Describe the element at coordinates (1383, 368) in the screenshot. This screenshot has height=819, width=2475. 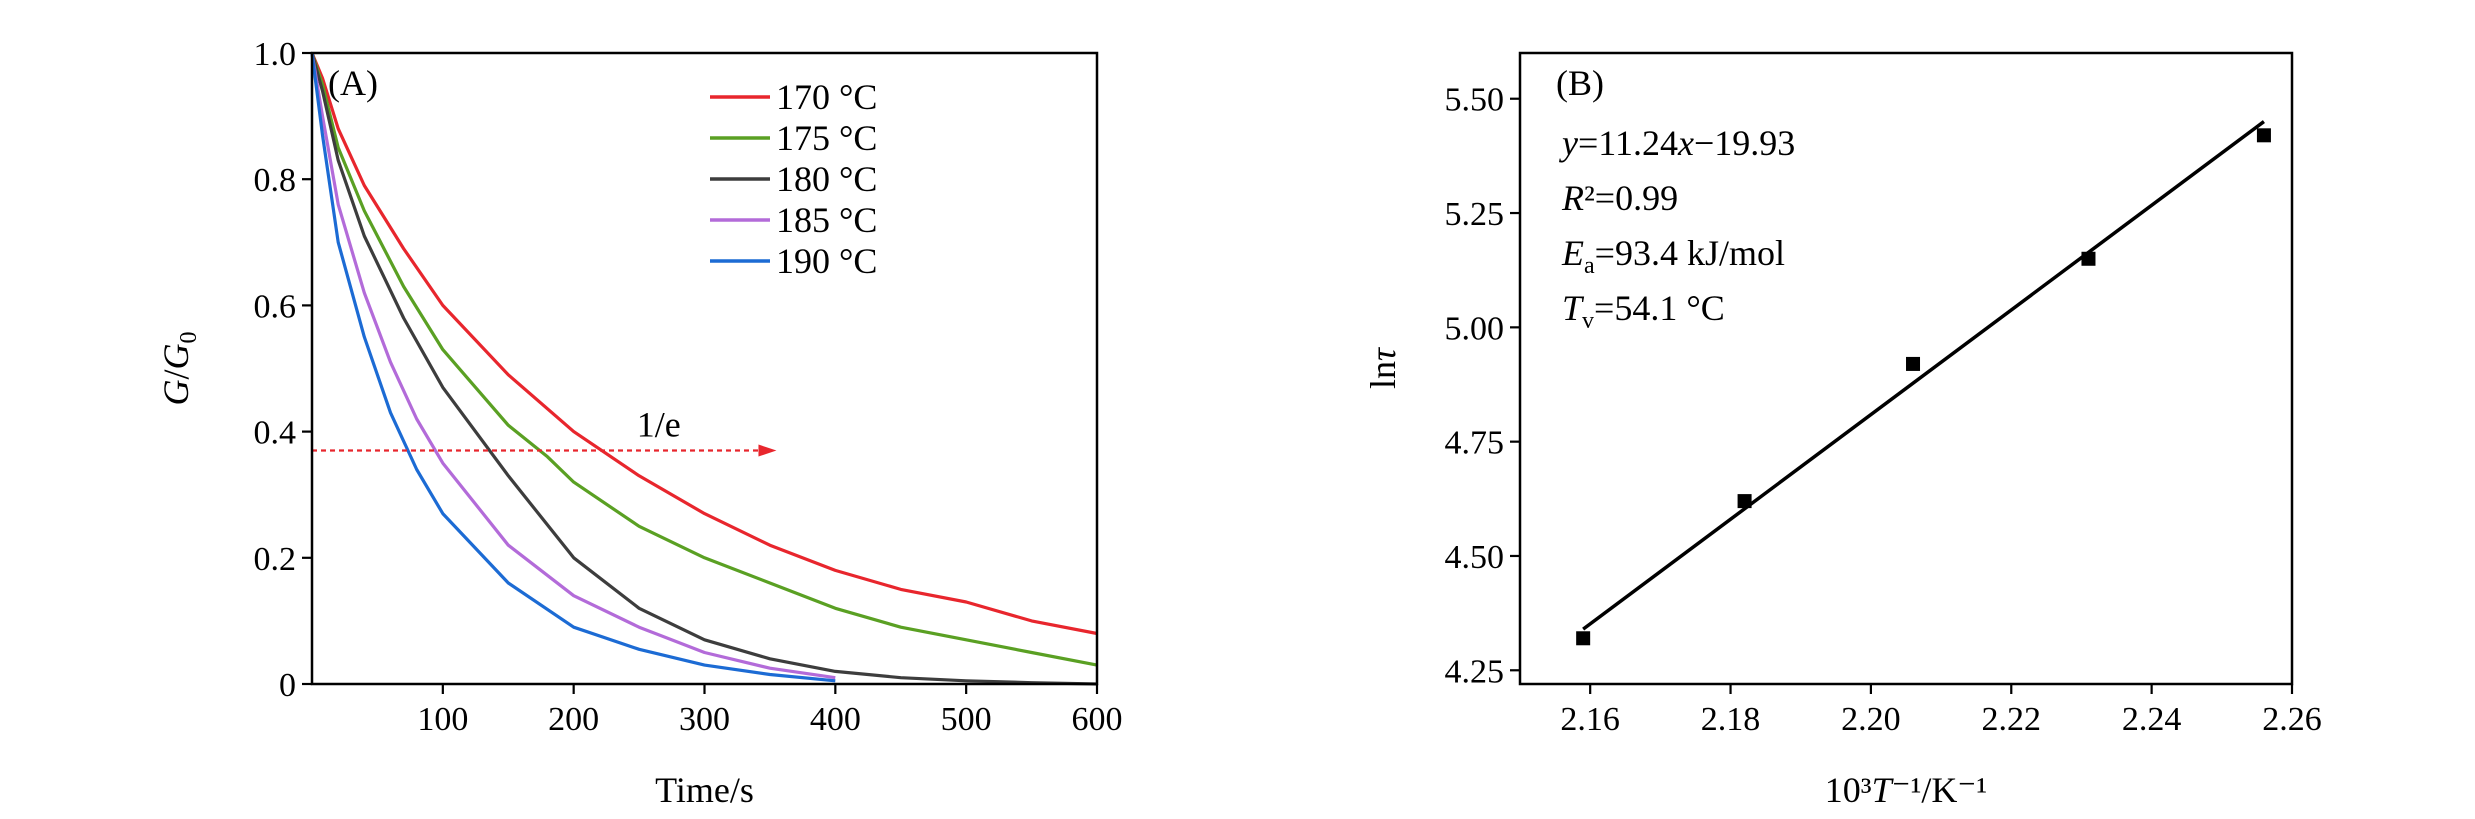
I see `chart-b-y-axis-label: lnτ` at that location.